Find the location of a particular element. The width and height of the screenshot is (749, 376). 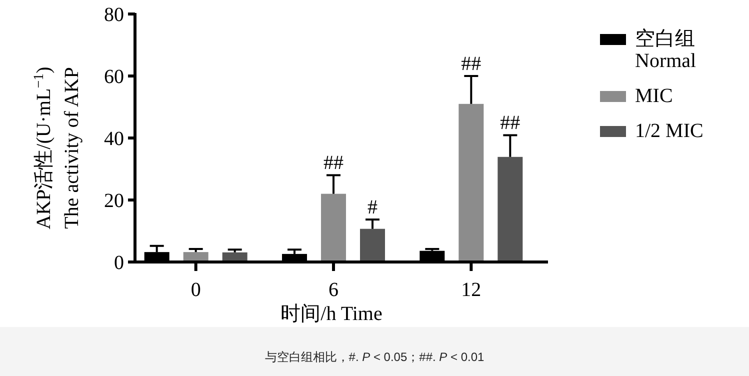

x-tick-label: 6 is located at coordinates (333, 290).